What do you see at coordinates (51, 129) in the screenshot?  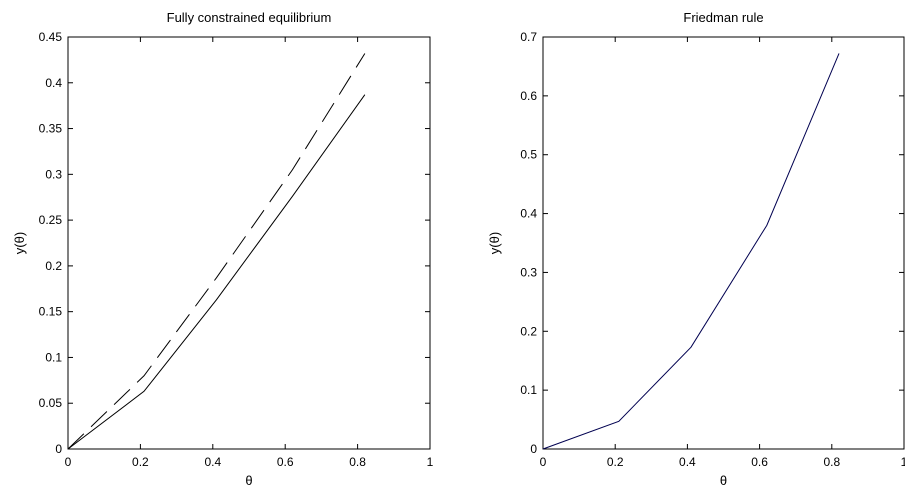 I see `y-tick-label: 0.35` at bounding box center [51, 129].